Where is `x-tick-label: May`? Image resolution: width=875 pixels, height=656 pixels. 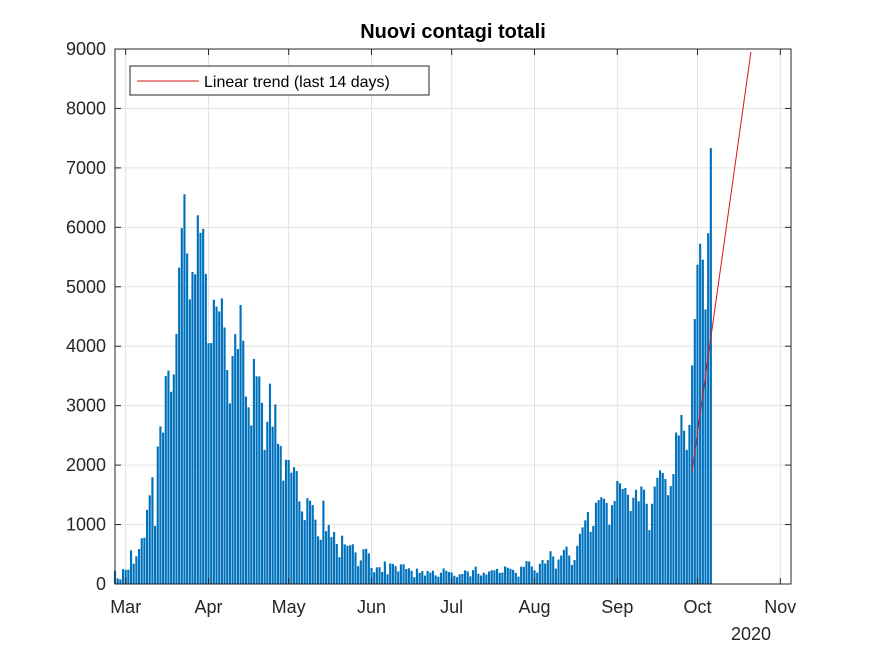
x-tick-label: May is located at coordinates (289, 607).